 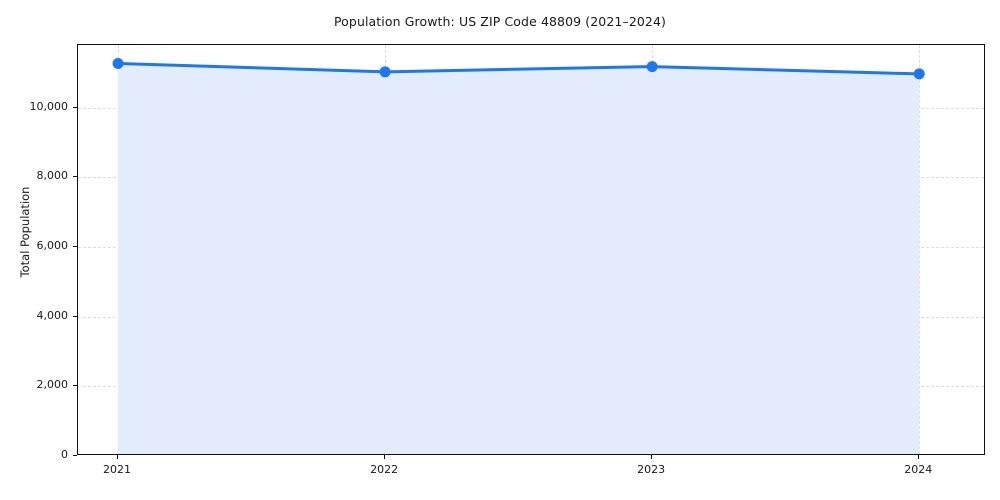 I want to click on data-point-2023, so click(x=652, y=67).